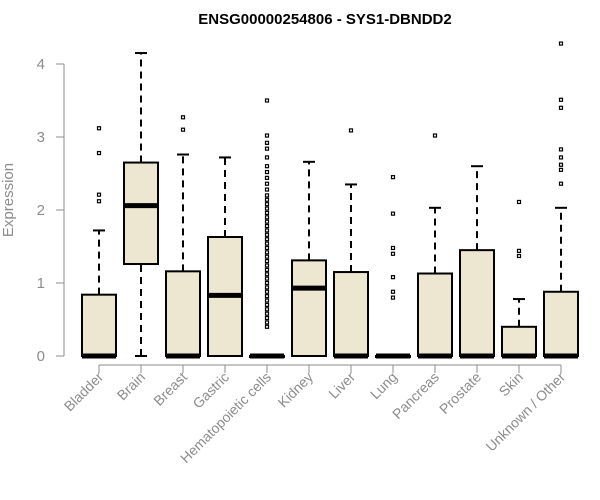 The height and width of the screenshot is (500, 600). I want to click on x-category-label: Pancreas, so click(415, 395).